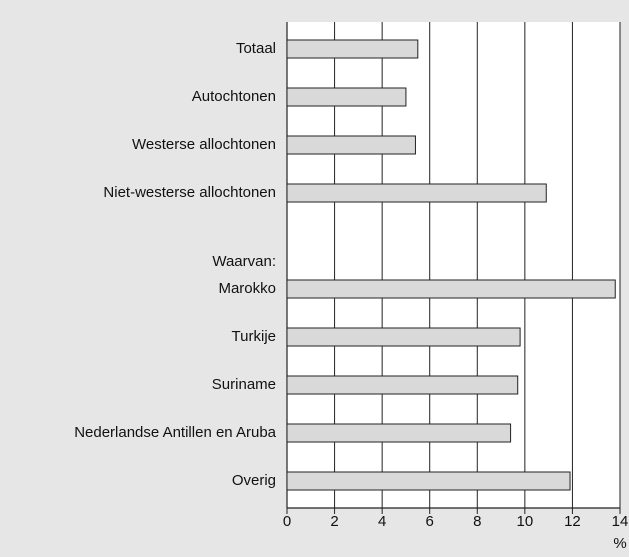 This screenshot has height=557, width=629. I want to click on y-tick-label: Westerse allochtonen, so click(204, 144).